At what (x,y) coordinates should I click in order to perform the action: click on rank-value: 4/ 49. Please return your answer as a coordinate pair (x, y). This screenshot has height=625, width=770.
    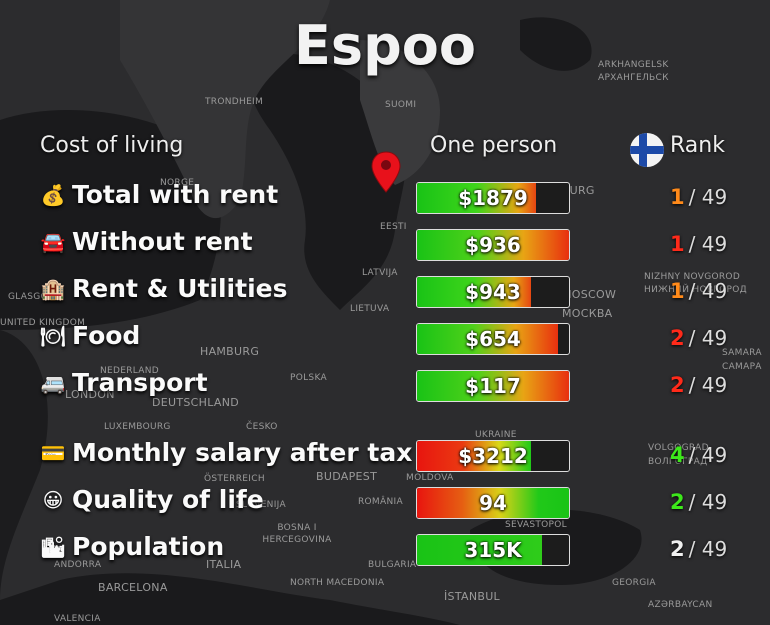
    Looking at the image, I should click on (698, 455).